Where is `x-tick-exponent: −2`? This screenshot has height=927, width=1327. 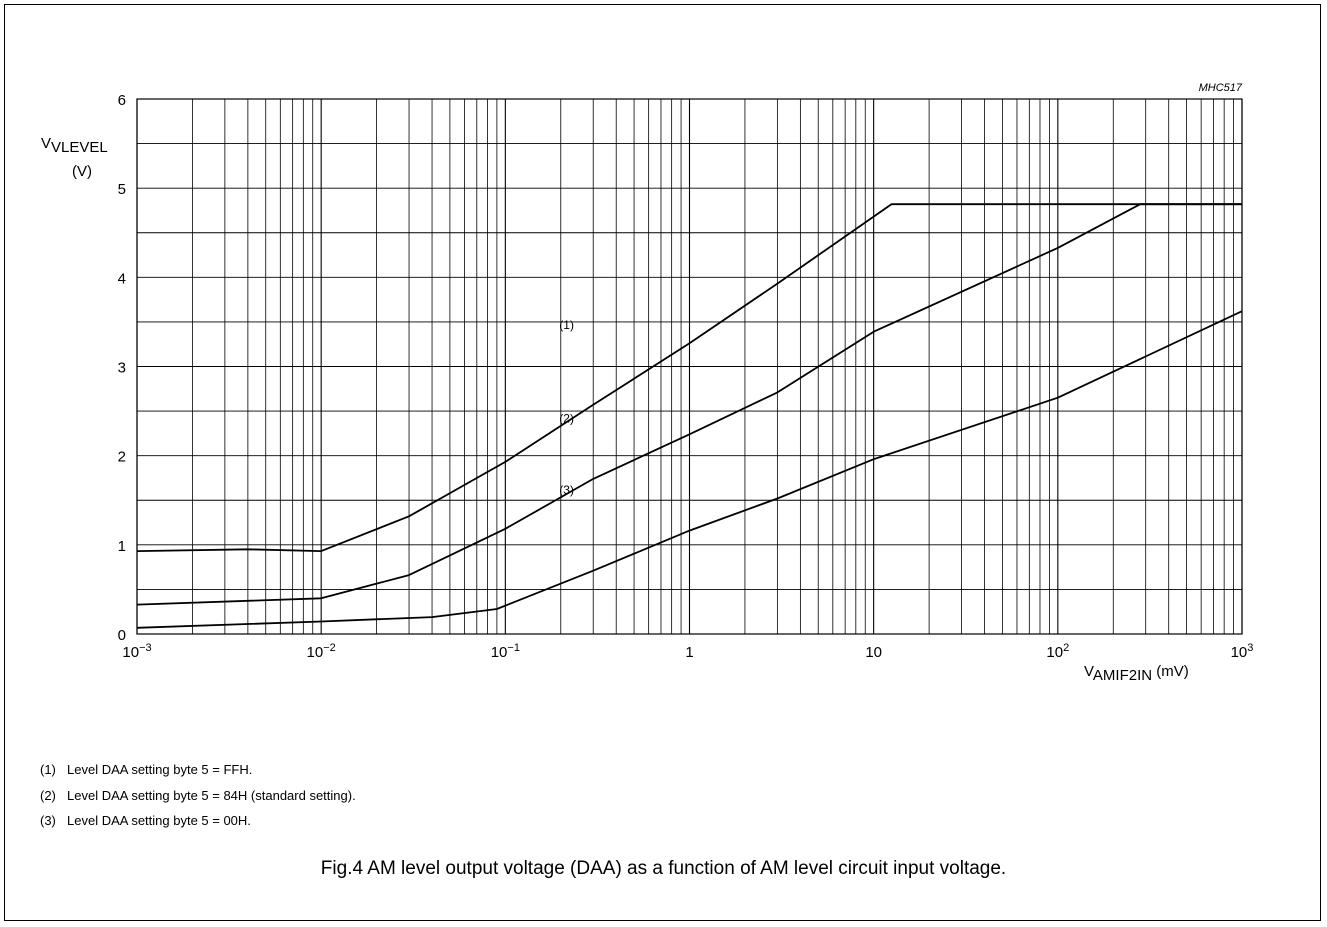 x-tick-exponent: −2 is located at coordinates (329, 648).